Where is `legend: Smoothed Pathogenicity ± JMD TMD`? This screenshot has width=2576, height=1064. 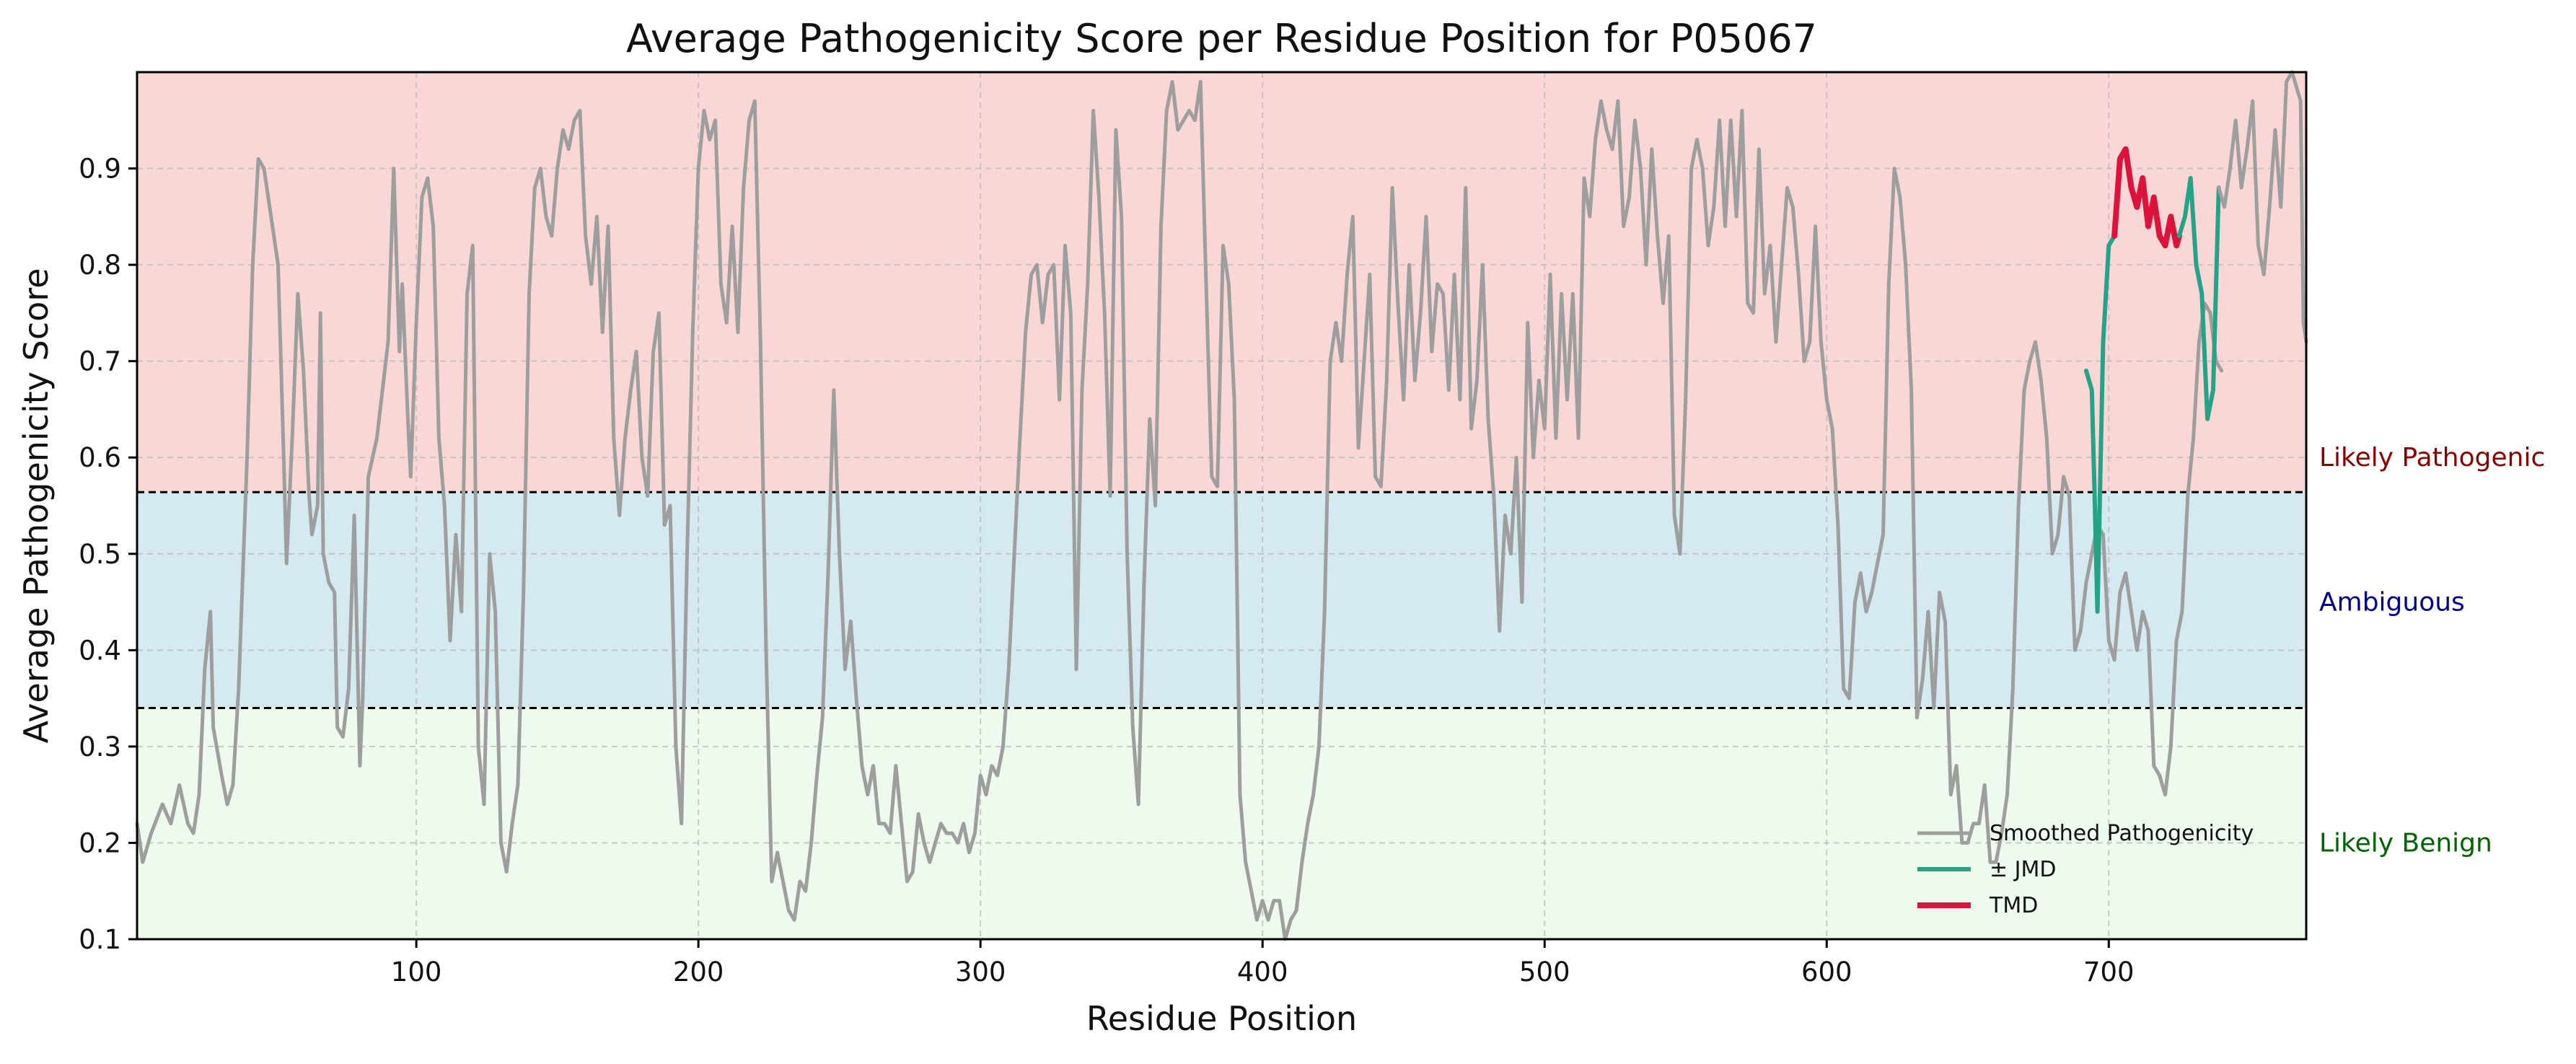 legend: Smoothed Pathogenicity ± JMD TMD is located at coordinates (2085, 869).